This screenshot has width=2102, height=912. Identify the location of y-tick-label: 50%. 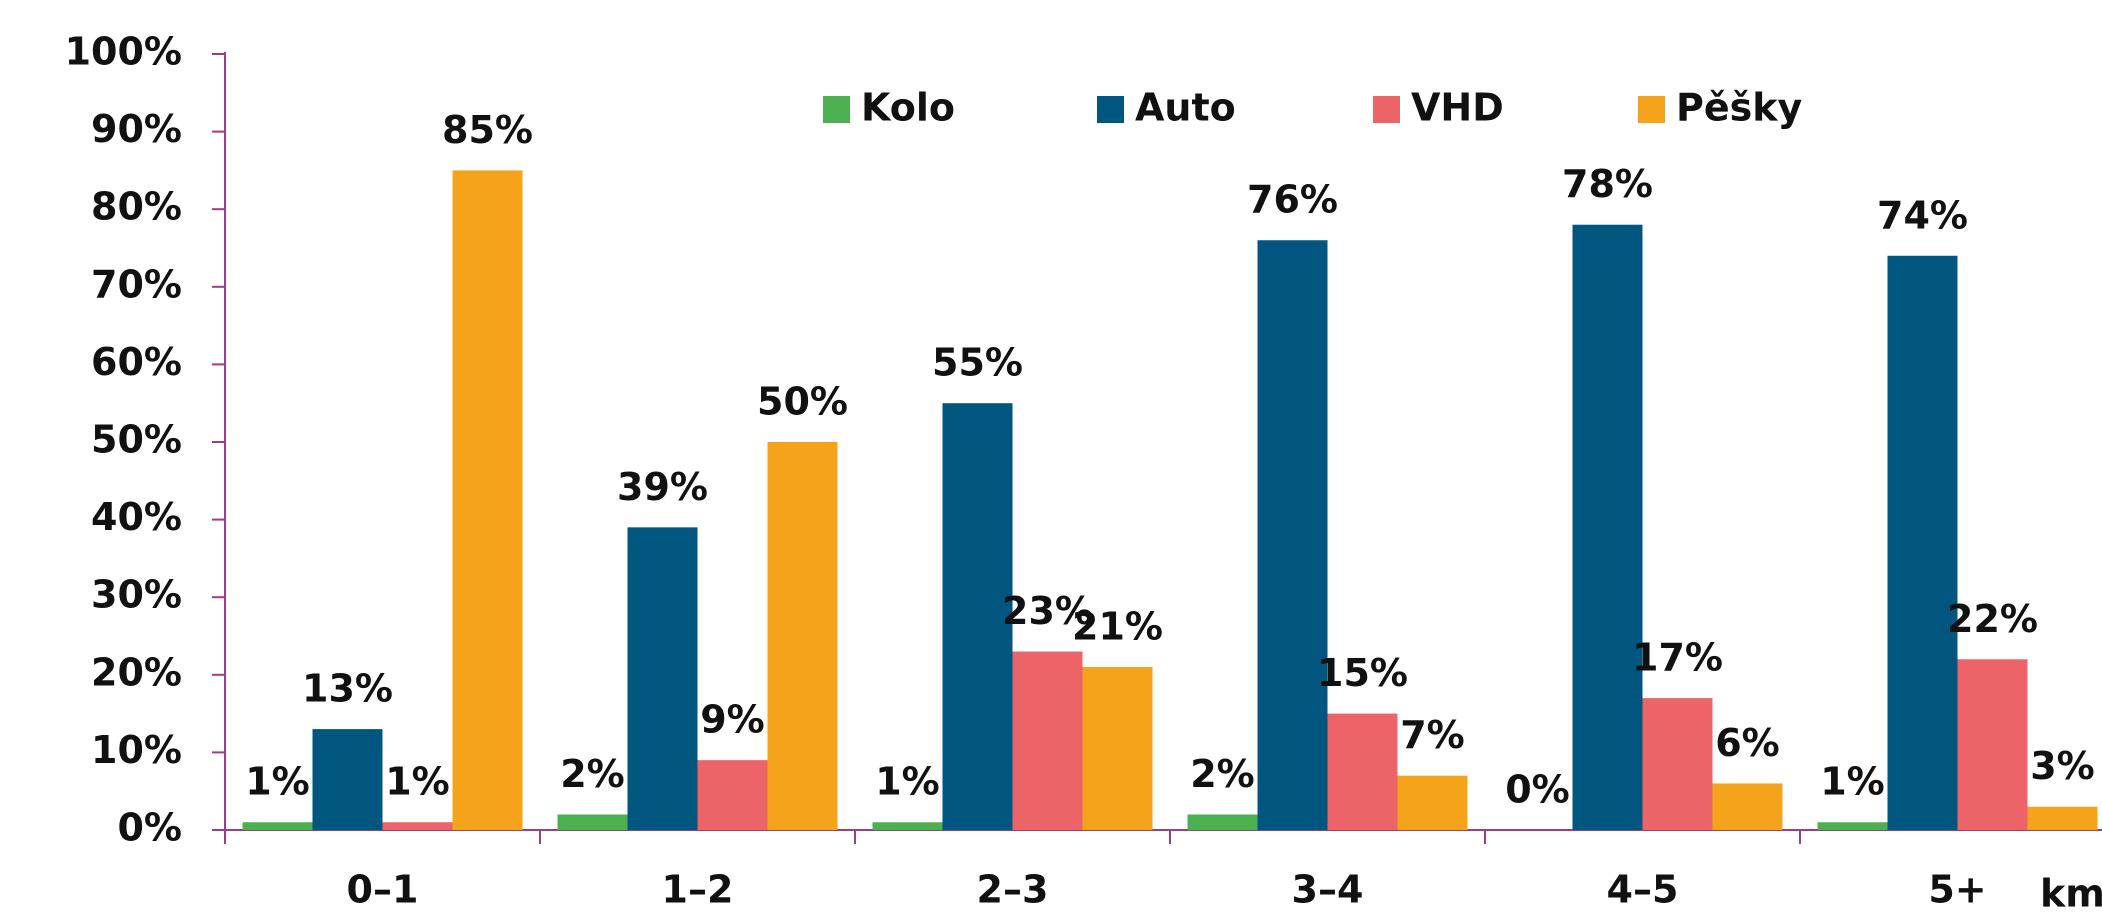
(136, 440).